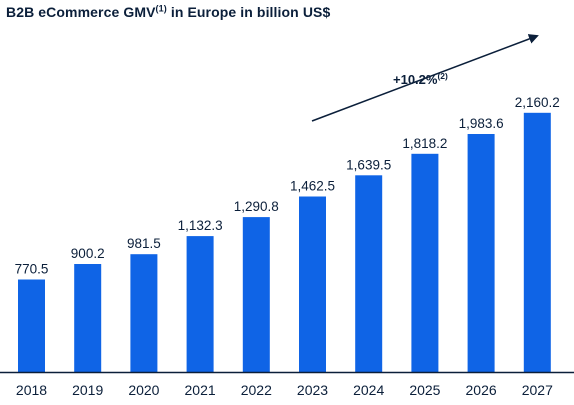 The width and height of the screenshot is (574, 405). What do you see at coordinates (312, 186) in the screenshot?
I see `value-label-2023: 1,462.5` at bounding box center [312, 186].